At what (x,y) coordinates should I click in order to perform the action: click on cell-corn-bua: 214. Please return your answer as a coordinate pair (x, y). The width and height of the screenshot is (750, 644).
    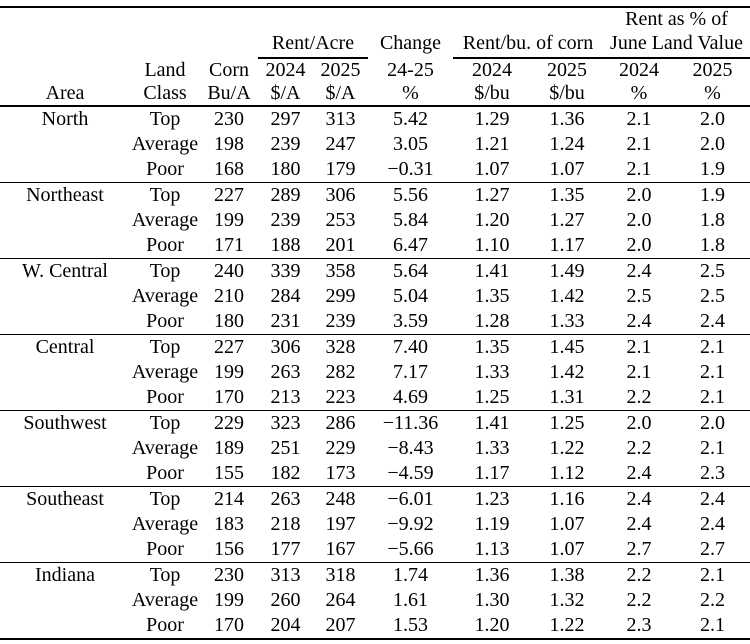
    Looking at the image, I should click on (229, 499).